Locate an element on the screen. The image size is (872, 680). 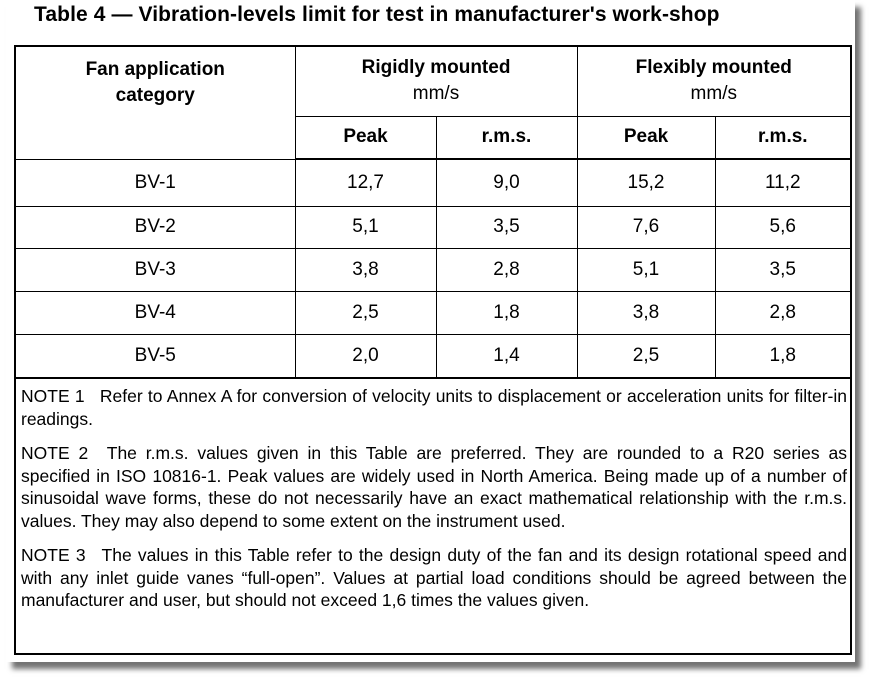
rigid-peak-cell: 5,1 is located at coordinates (365, 227).